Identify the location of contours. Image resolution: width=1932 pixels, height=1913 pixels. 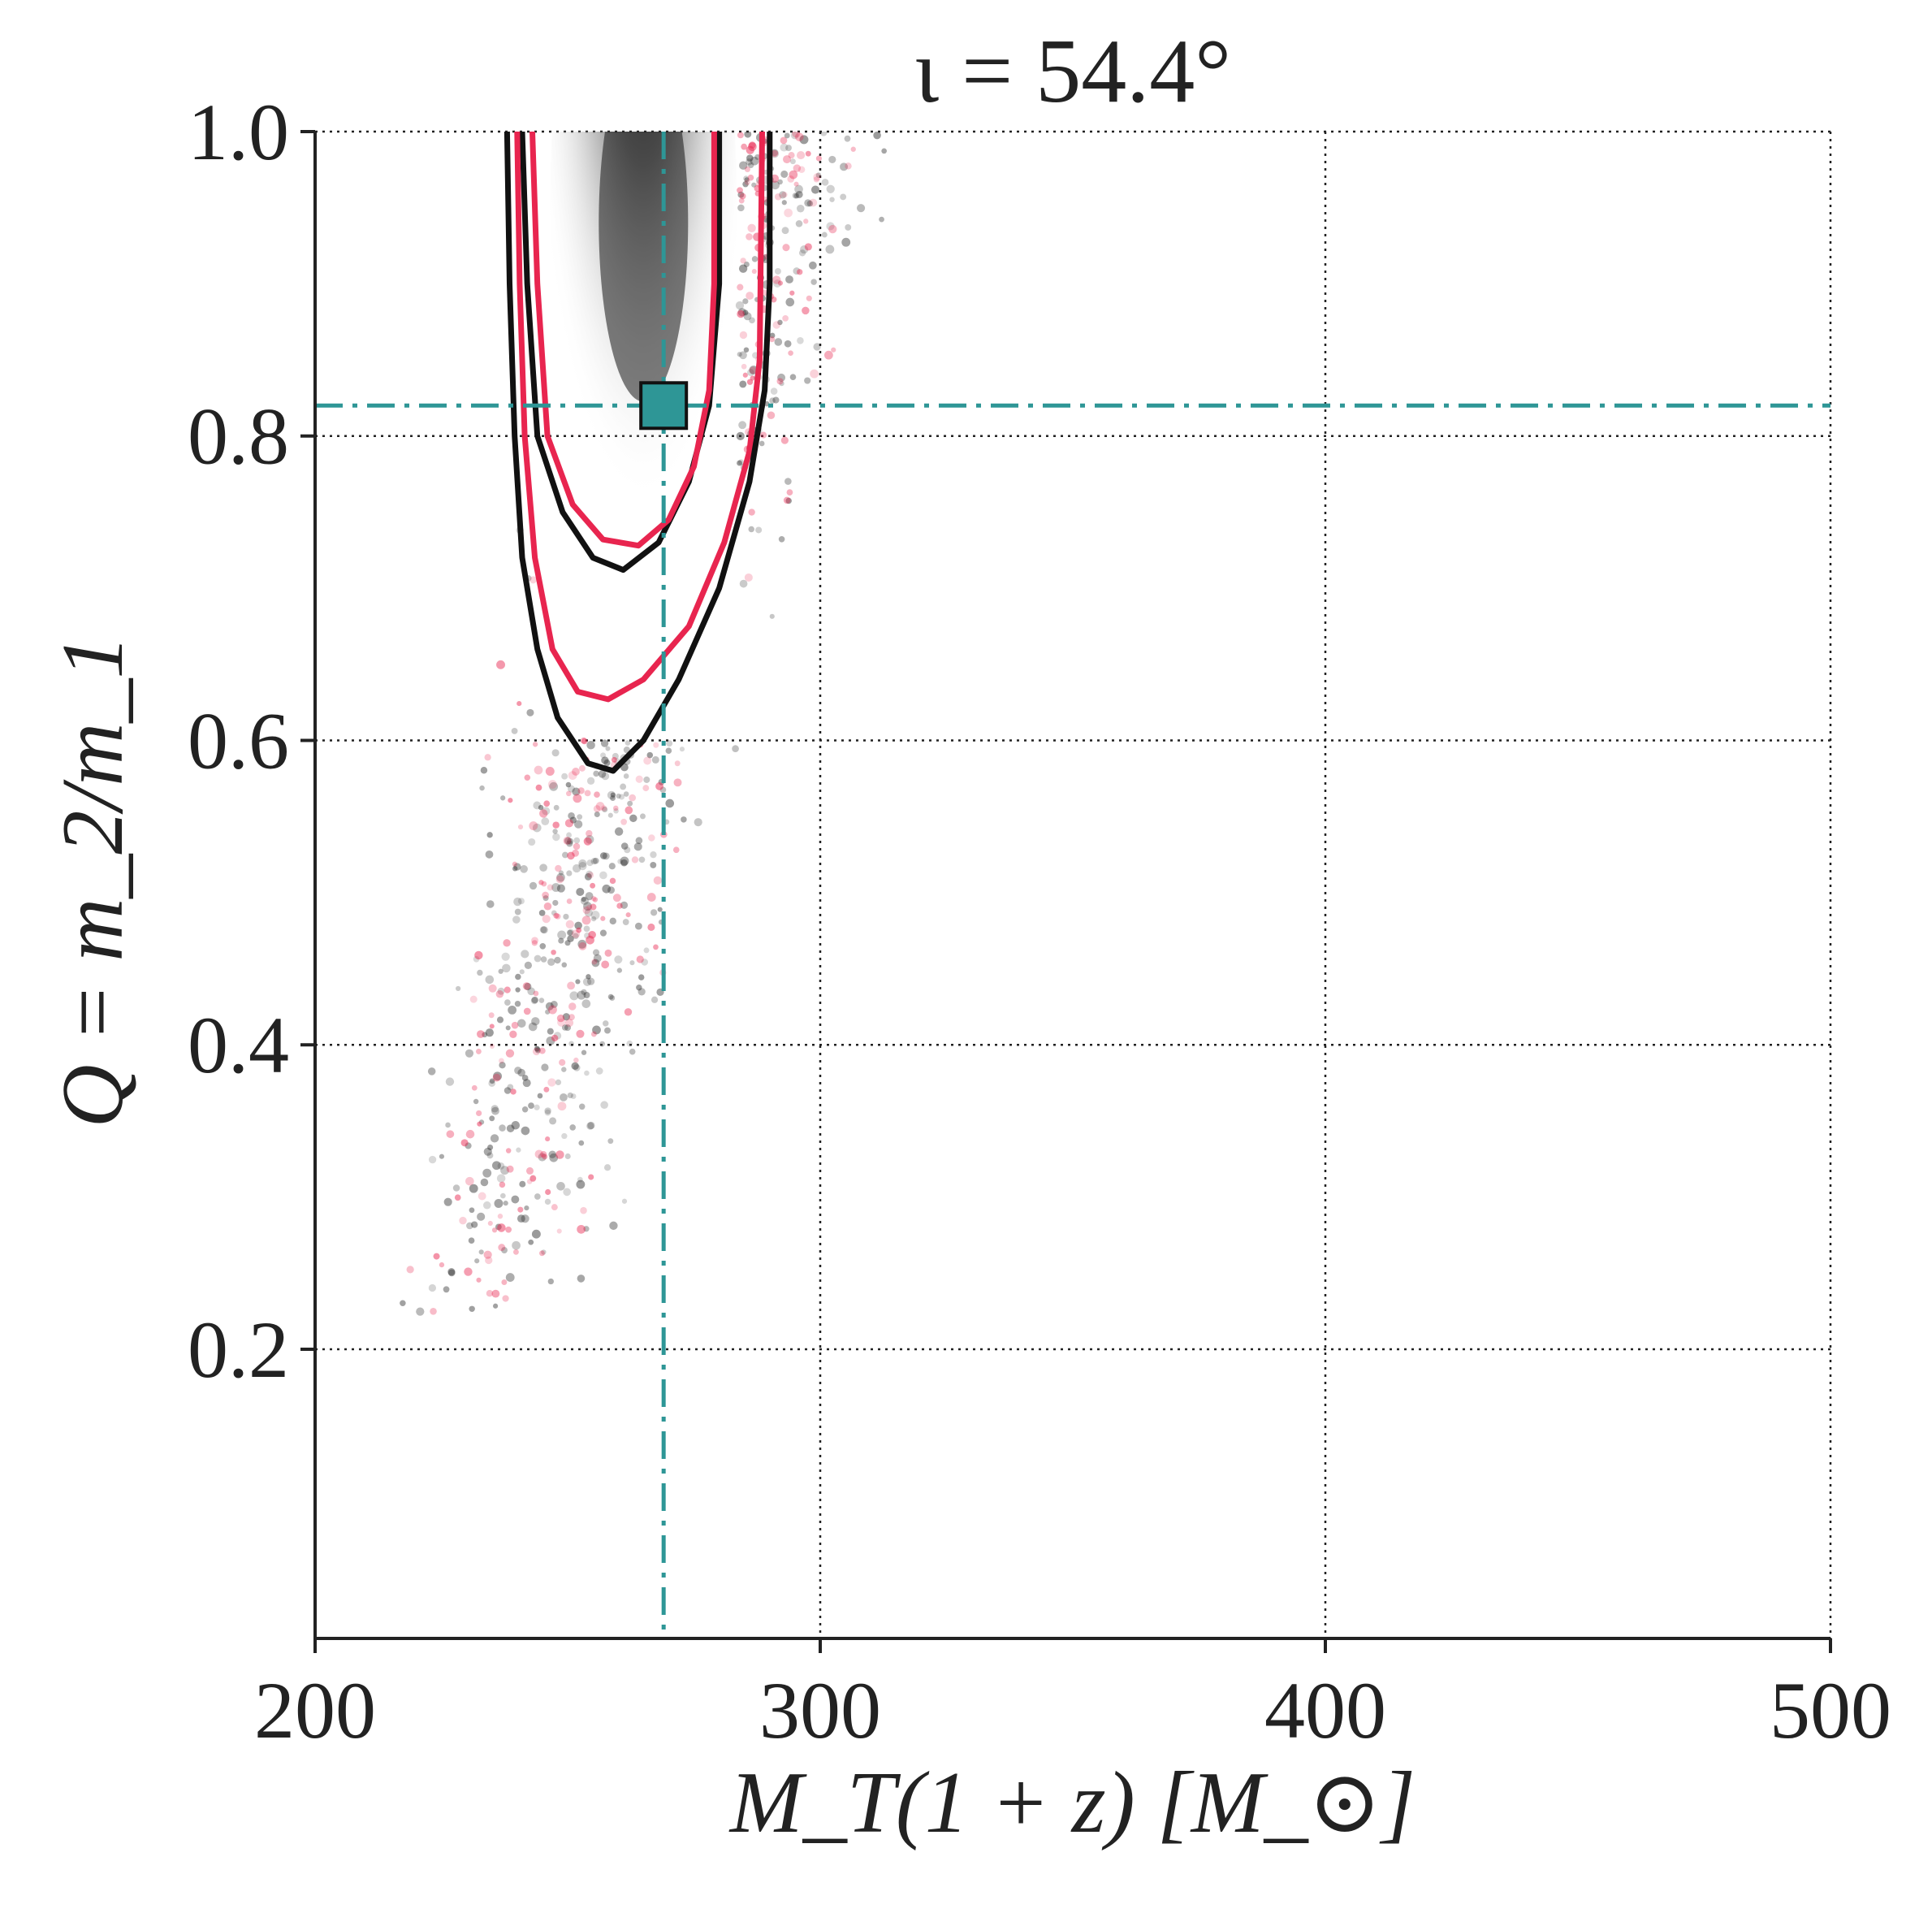
(638, 453).